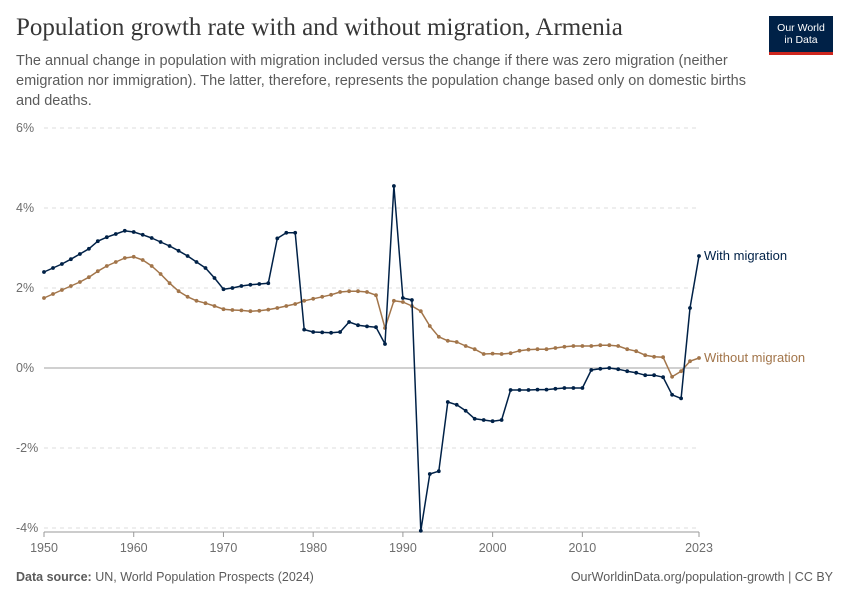  I want to click on x-tick-label: 1970, so click(224, 548).